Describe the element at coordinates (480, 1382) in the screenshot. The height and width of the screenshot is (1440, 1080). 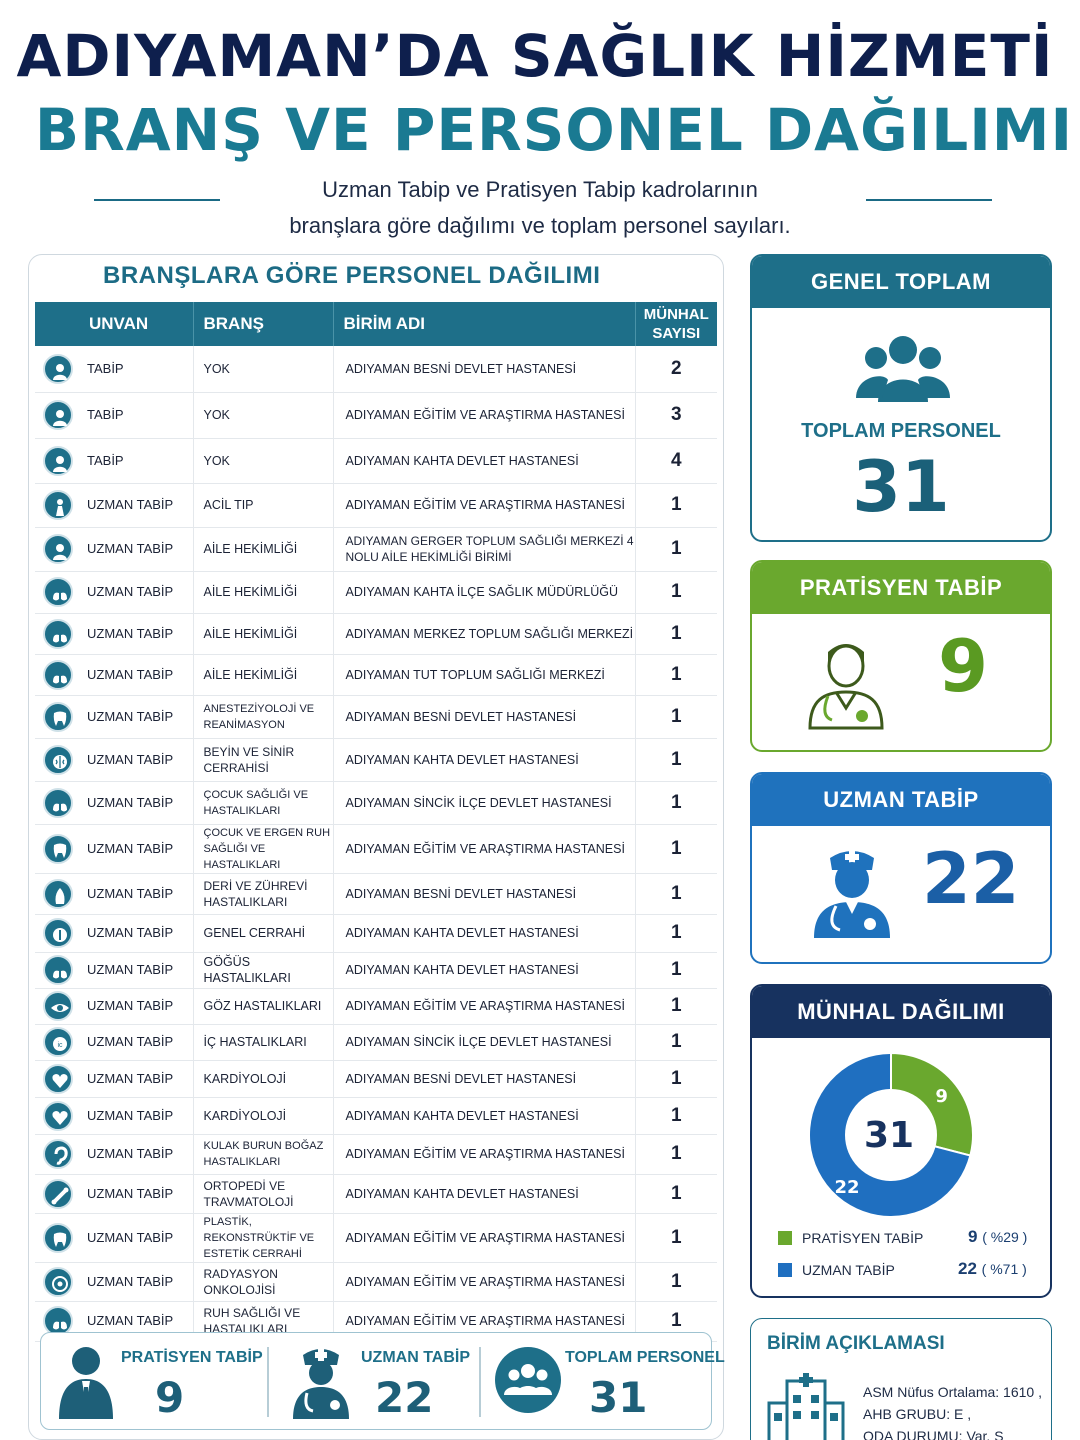
I see `summary-divider` at that location.